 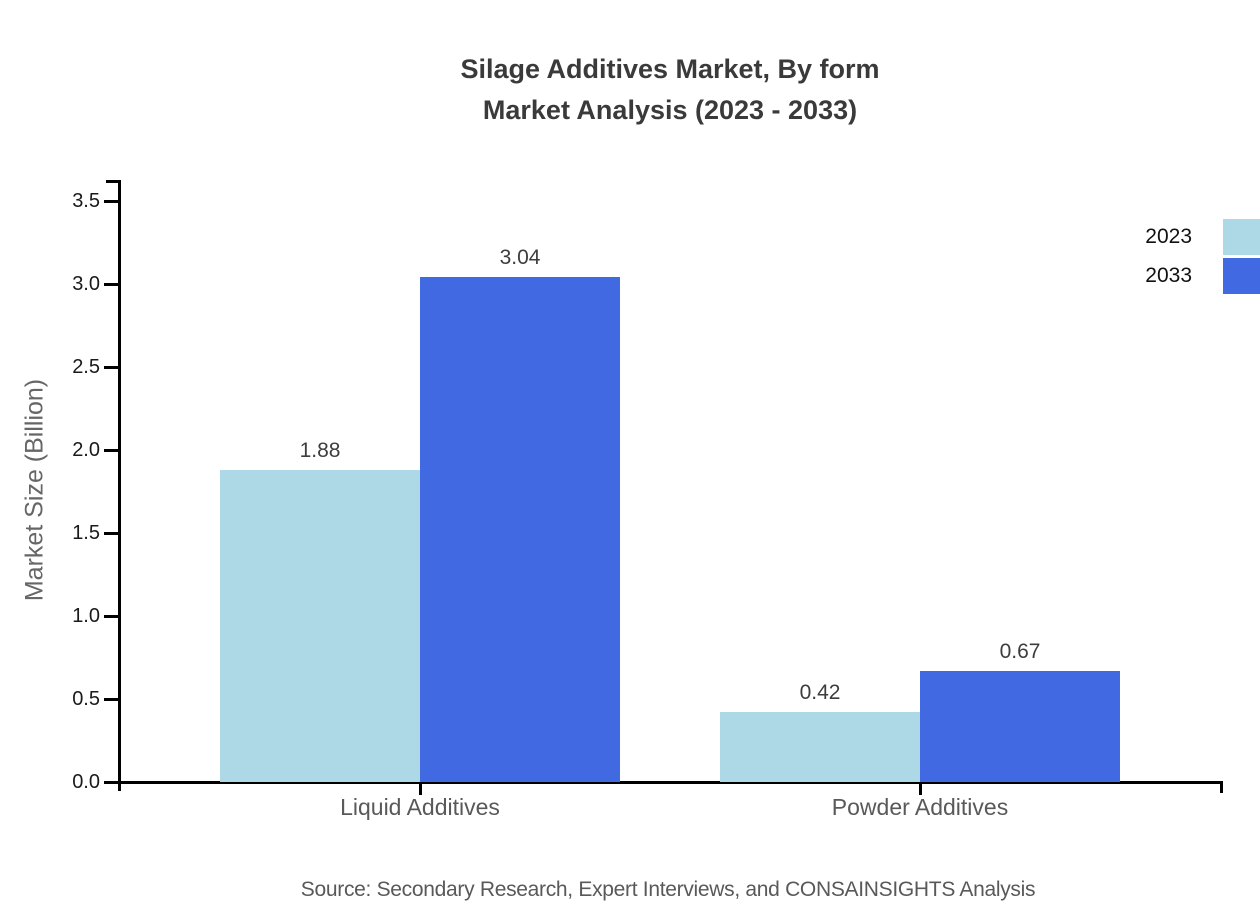 I want to click on y-axis-tick-label: 1.0, so click(x=86, y=616).